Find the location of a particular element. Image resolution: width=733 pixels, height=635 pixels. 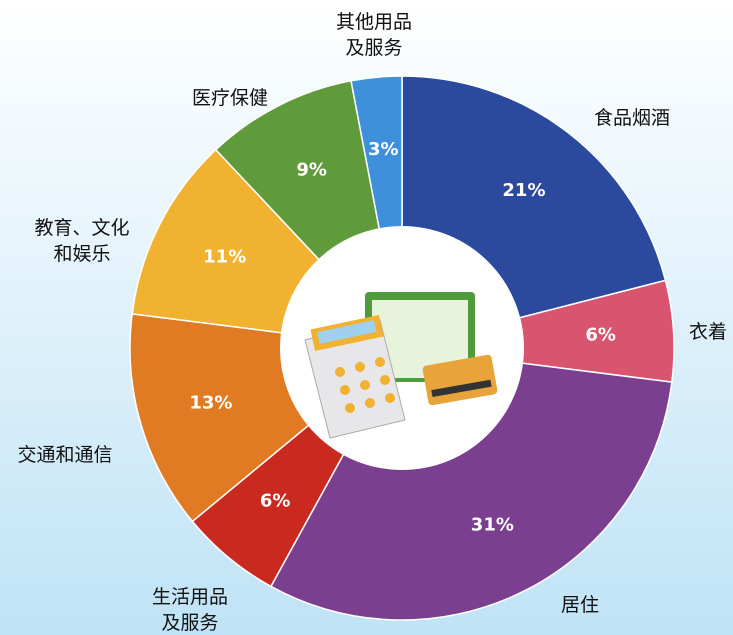

category-label: 生活用品及服务 is located at coordinates (190, 610).